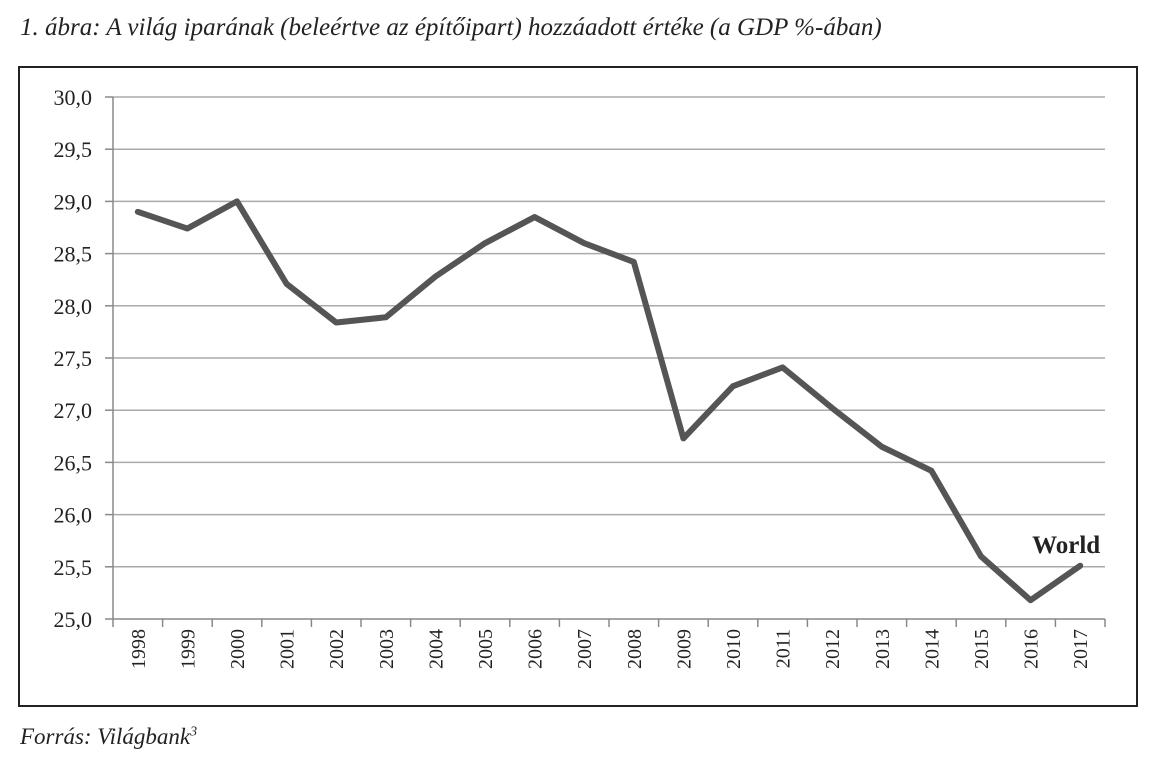  Describe the element at coordinates (982, 649) in the screenshot. I see `x-tick-label: 2015` at that location.